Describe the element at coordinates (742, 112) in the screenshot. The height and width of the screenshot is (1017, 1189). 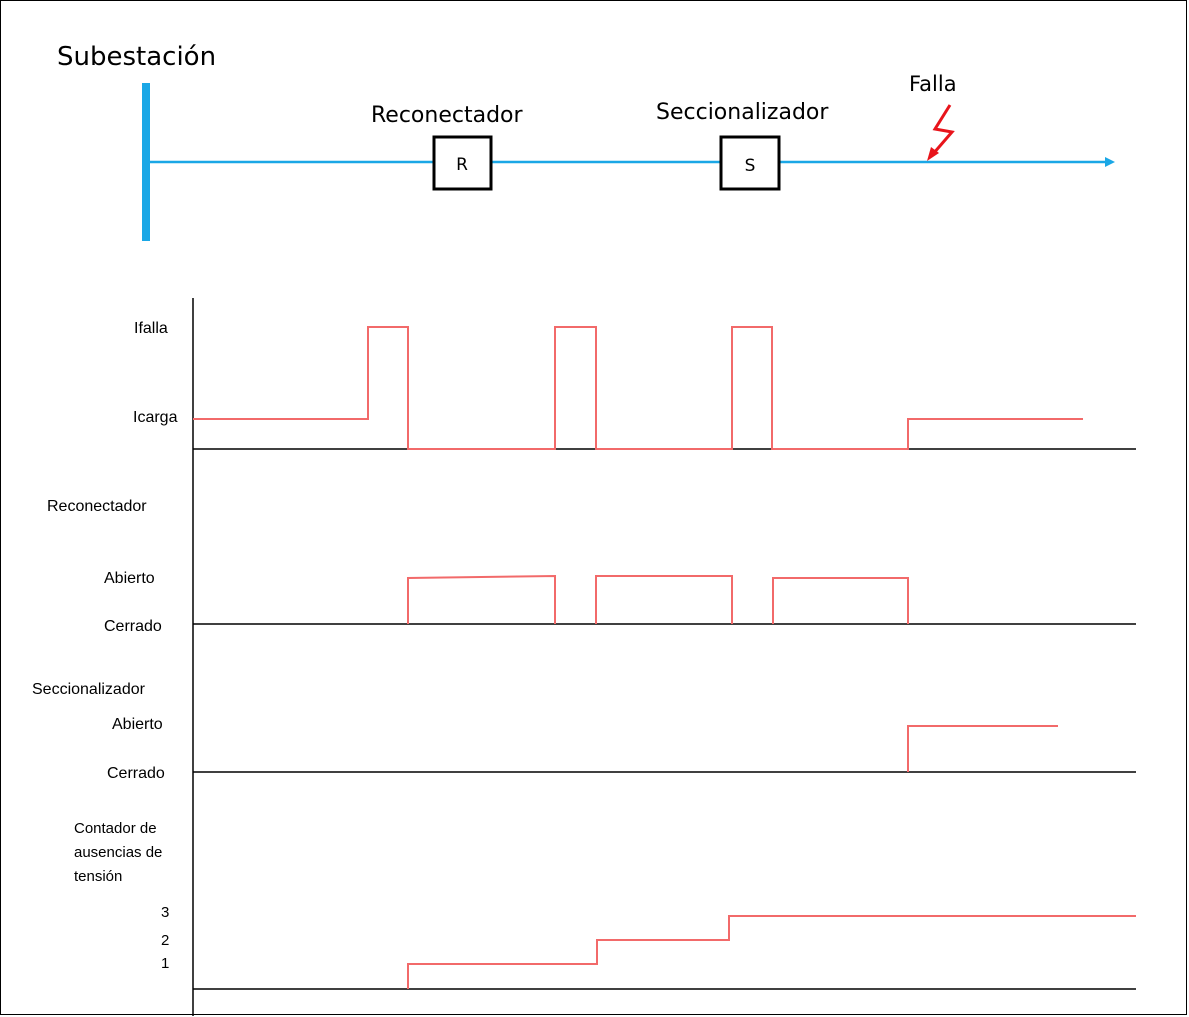
I see `sectionalizer-label: Seccionalizador` at that location.